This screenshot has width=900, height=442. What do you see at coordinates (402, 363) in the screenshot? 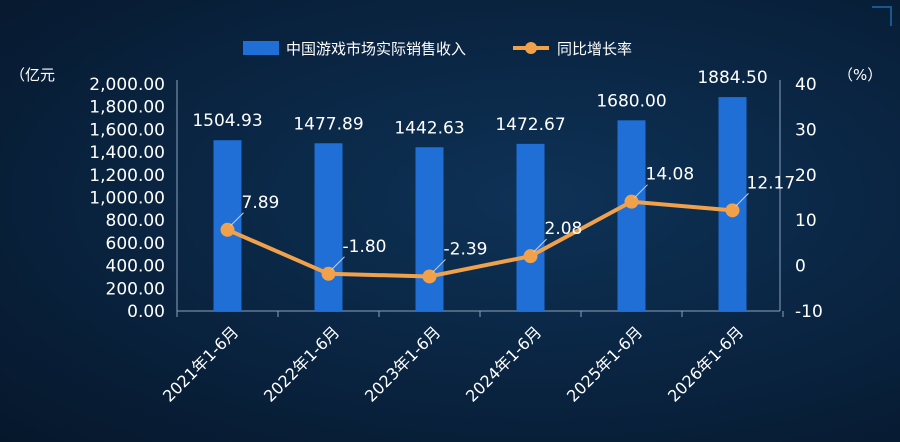
I see `x-category-label: 2023年1-6月` at bounding box center [402, 363].